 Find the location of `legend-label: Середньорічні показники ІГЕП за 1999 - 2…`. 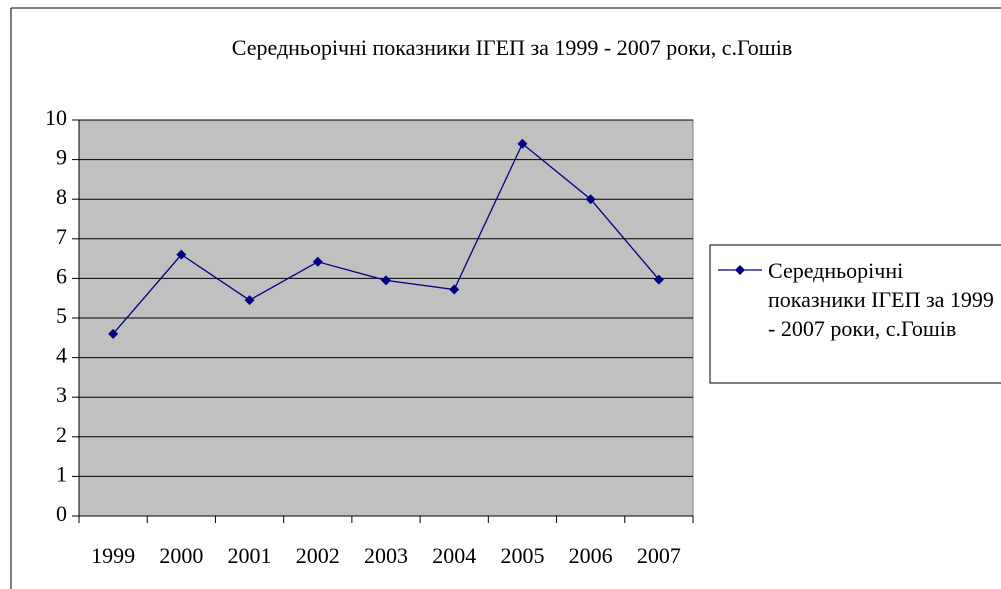

legend-label: Середньорічні показники ІГЕП за 1999 - 2… is located at coordinates (881, 299).